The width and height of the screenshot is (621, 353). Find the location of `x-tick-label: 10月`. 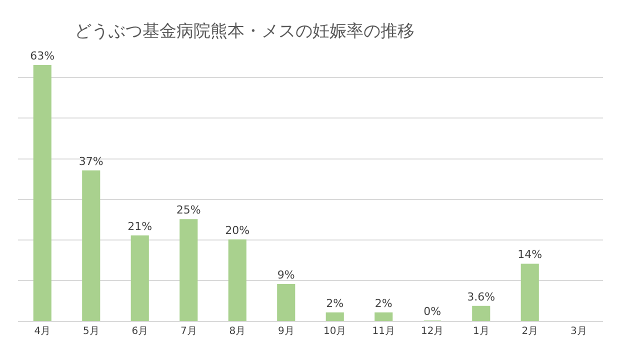

x-tick-label: 10月 is located at coordinates (335, 331).